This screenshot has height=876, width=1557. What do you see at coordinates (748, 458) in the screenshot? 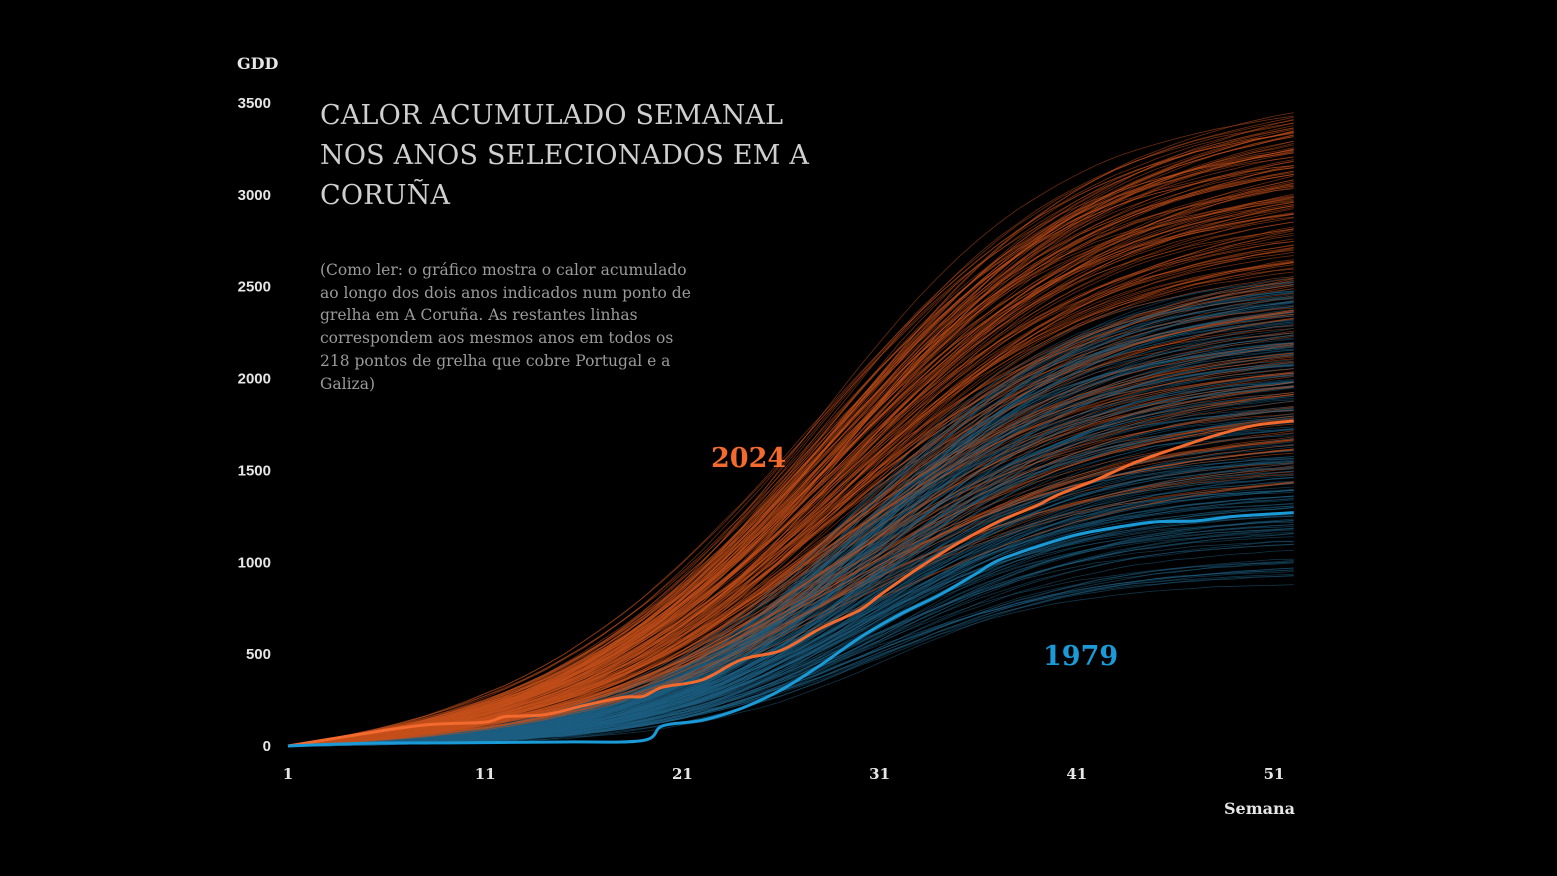
I see `series-label-2024: 2024` at bounding box center [748, 458].